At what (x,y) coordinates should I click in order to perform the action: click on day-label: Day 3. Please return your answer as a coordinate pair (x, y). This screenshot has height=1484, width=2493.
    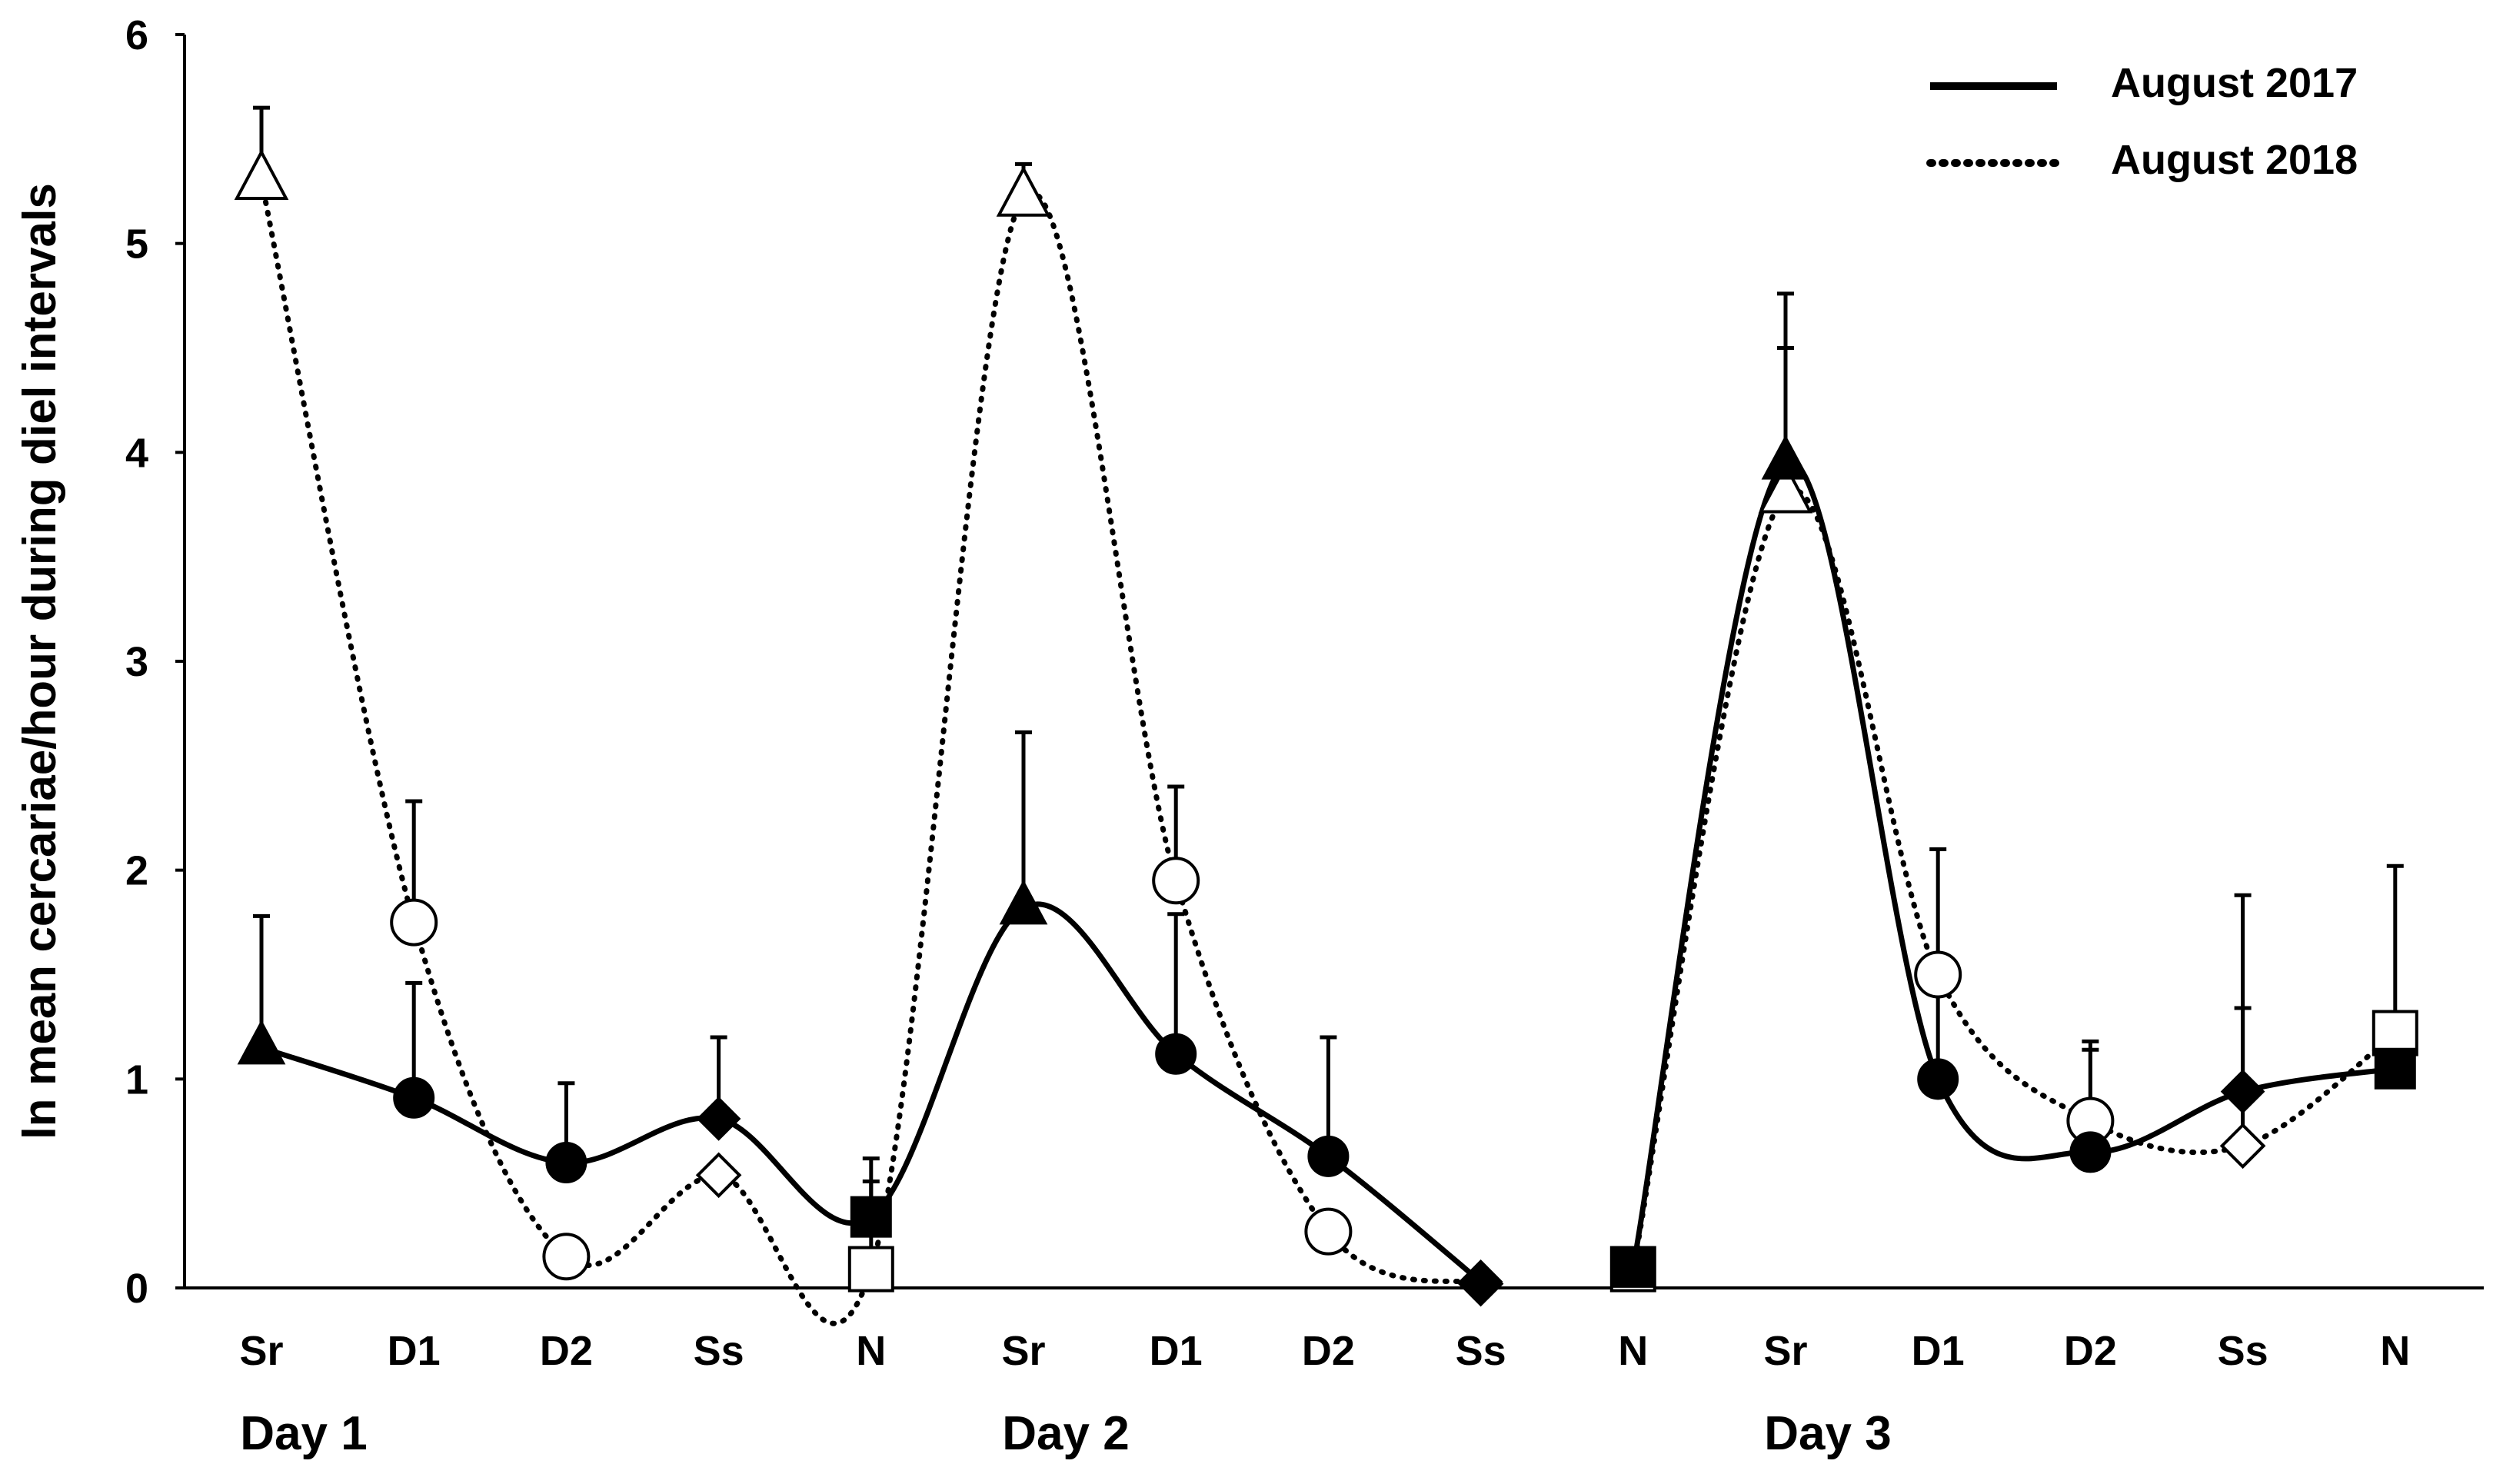
    Looking at the image, I should click on (1827, 1434).